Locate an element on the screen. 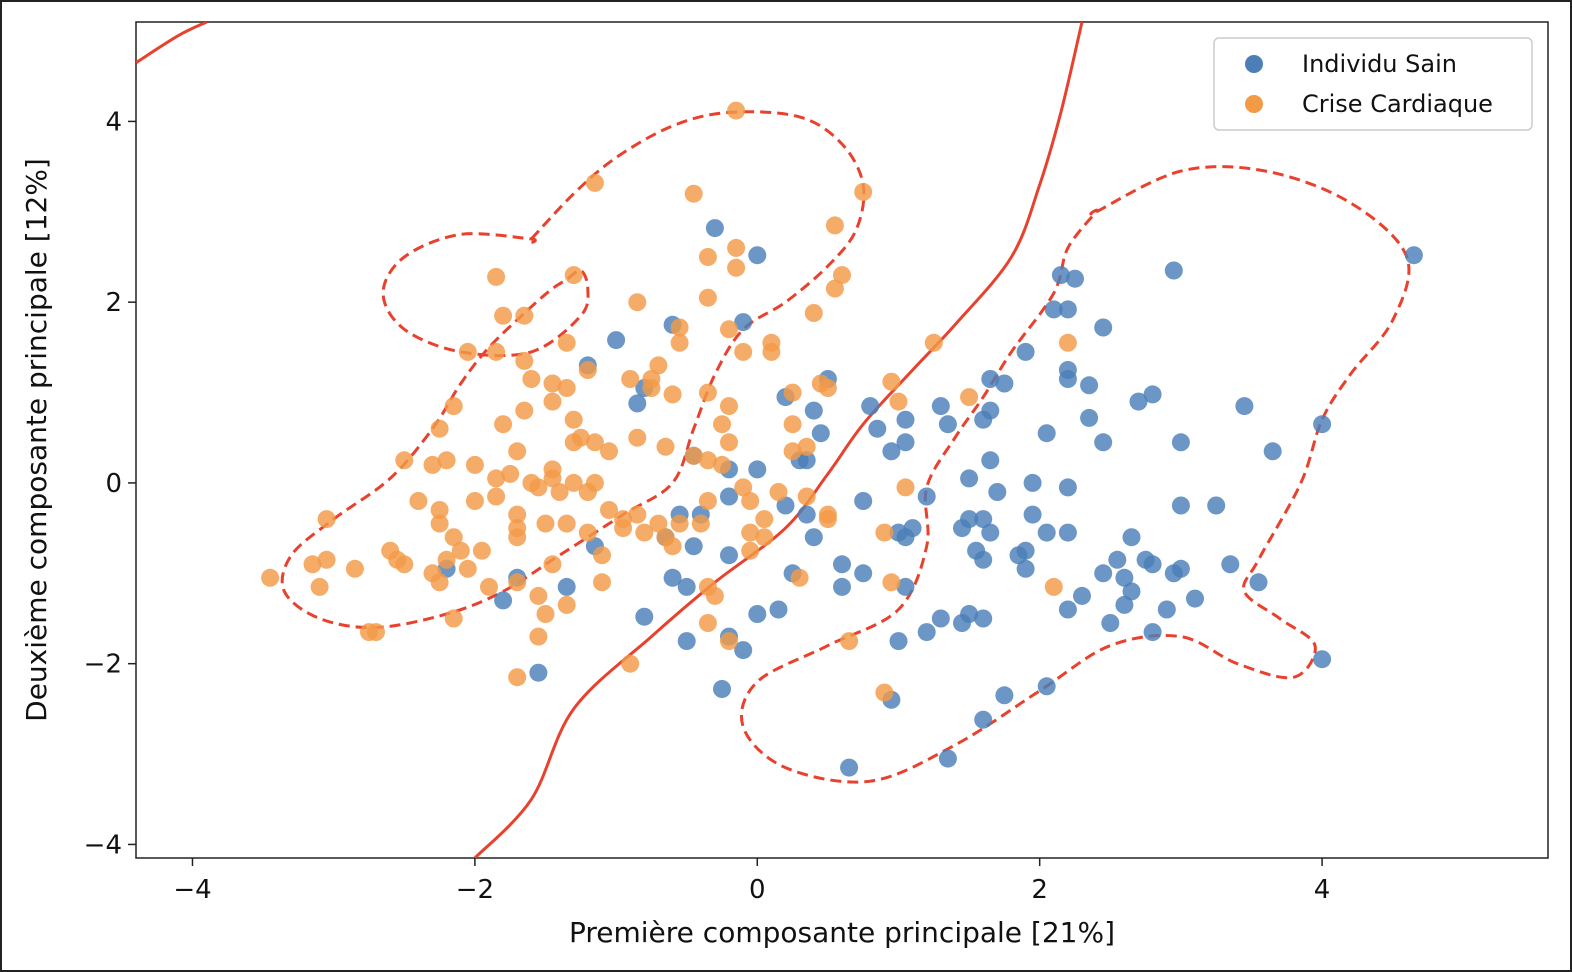 This screenshot has width=1572, height=972. y-tick-label: 2 is located at coordinates (113, 303).